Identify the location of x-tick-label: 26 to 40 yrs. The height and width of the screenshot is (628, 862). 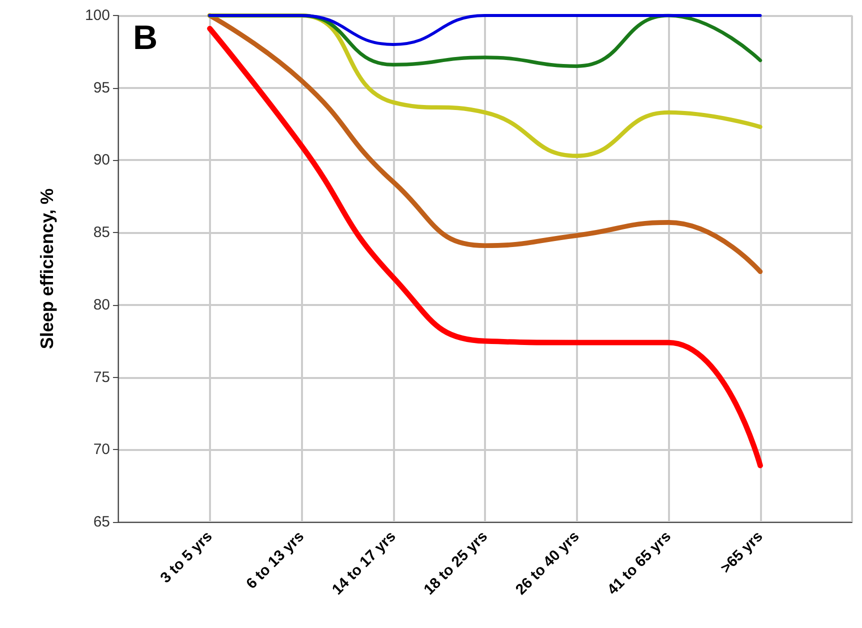
(547, 563).